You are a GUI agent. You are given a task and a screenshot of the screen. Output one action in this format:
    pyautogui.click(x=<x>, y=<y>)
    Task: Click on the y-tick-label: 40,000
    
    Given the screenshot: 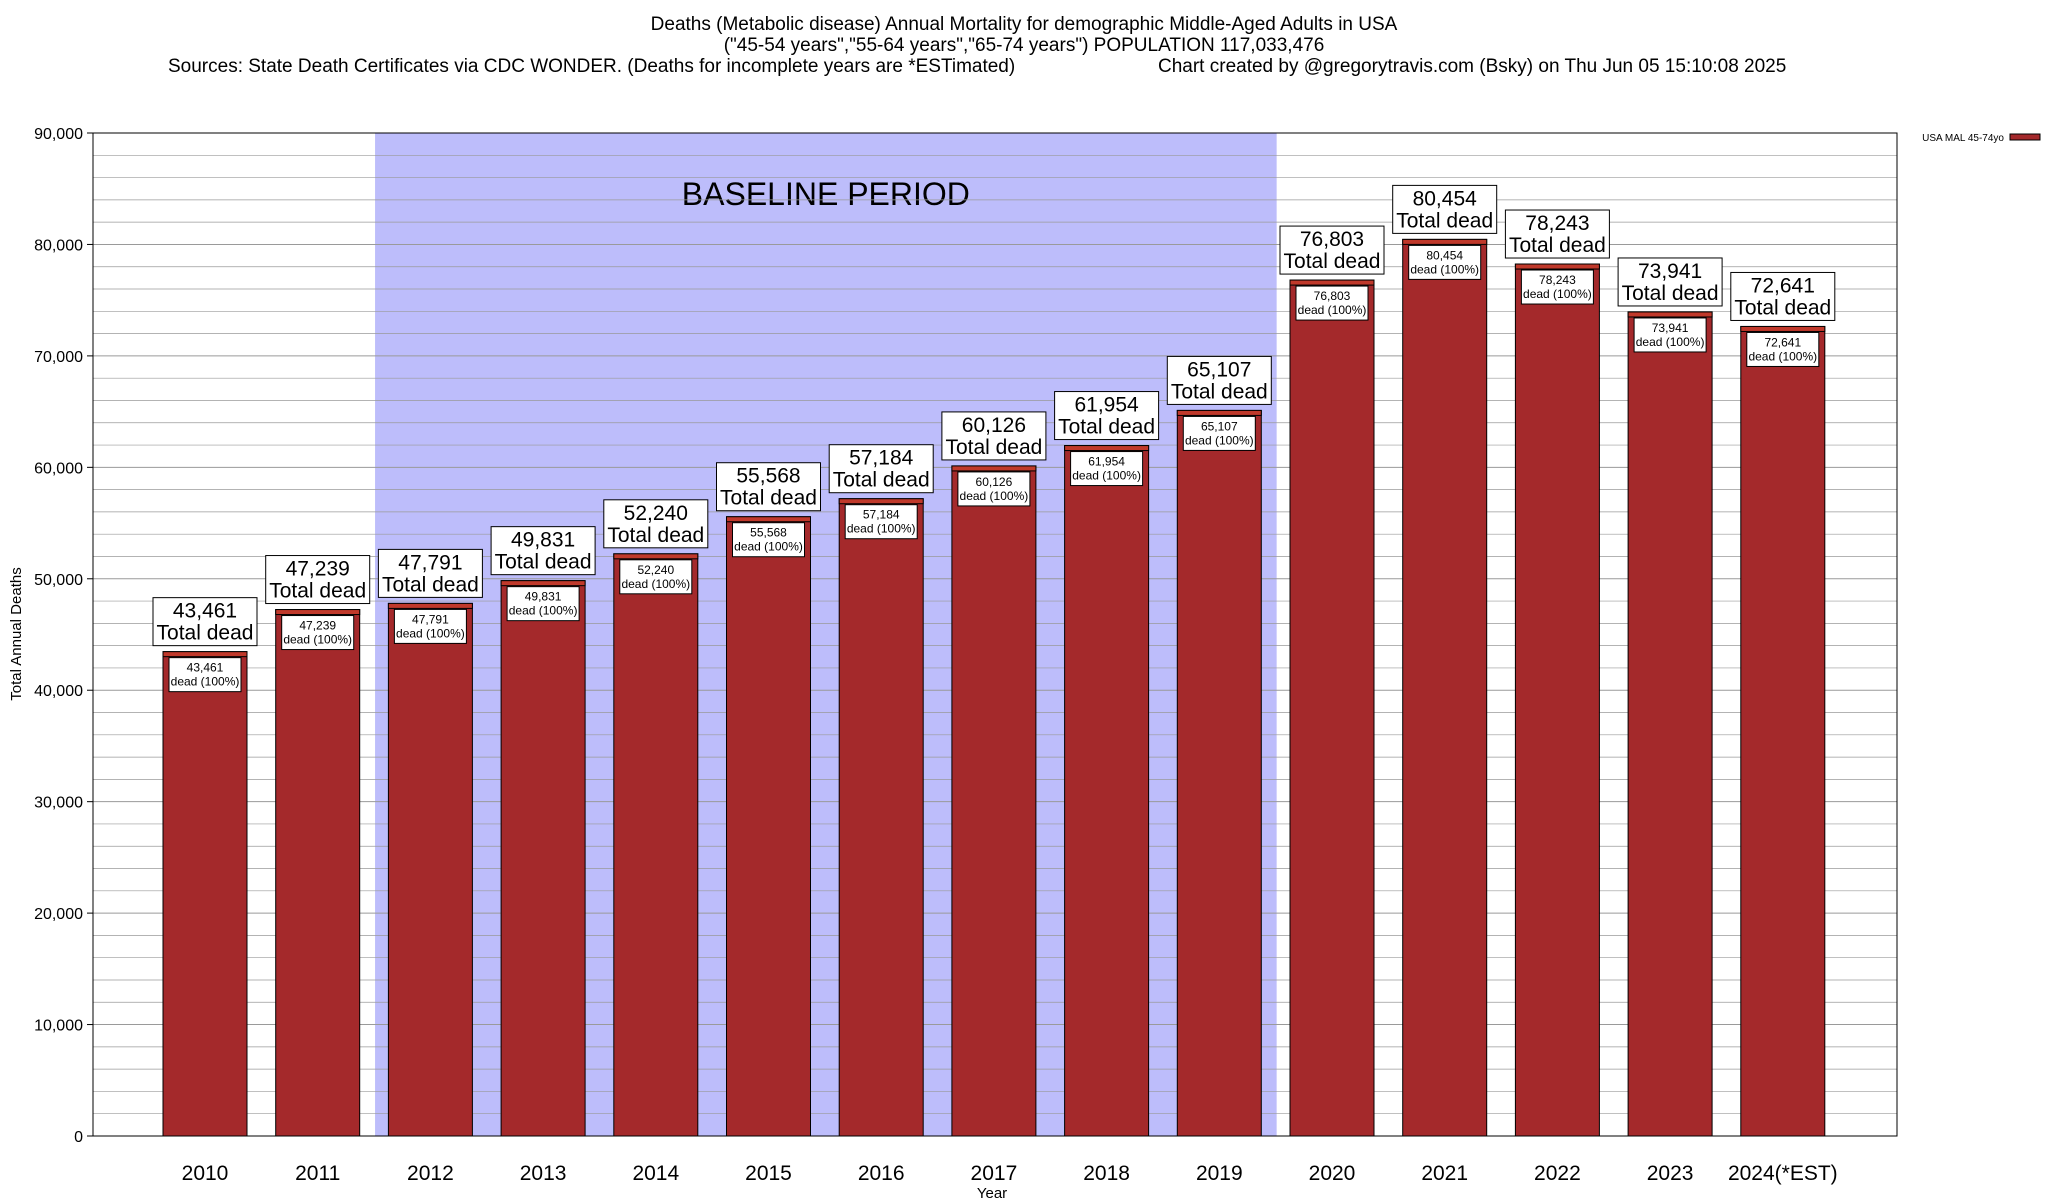 What is the action you would take?
    pyautogui.click(x=58, y=691)
    